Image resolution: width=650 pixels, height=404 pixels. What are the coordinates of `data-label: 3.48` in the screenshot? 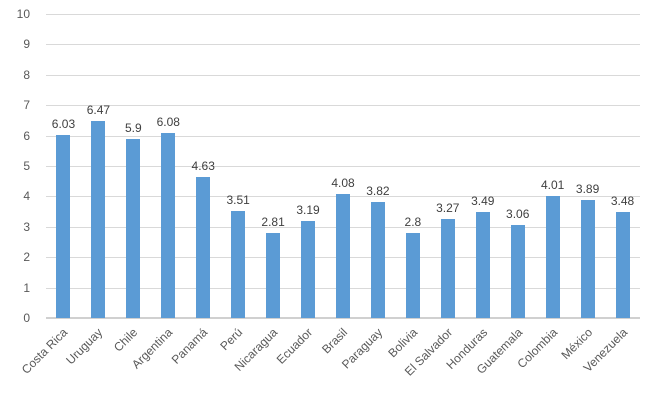 It's located at (622, 201).